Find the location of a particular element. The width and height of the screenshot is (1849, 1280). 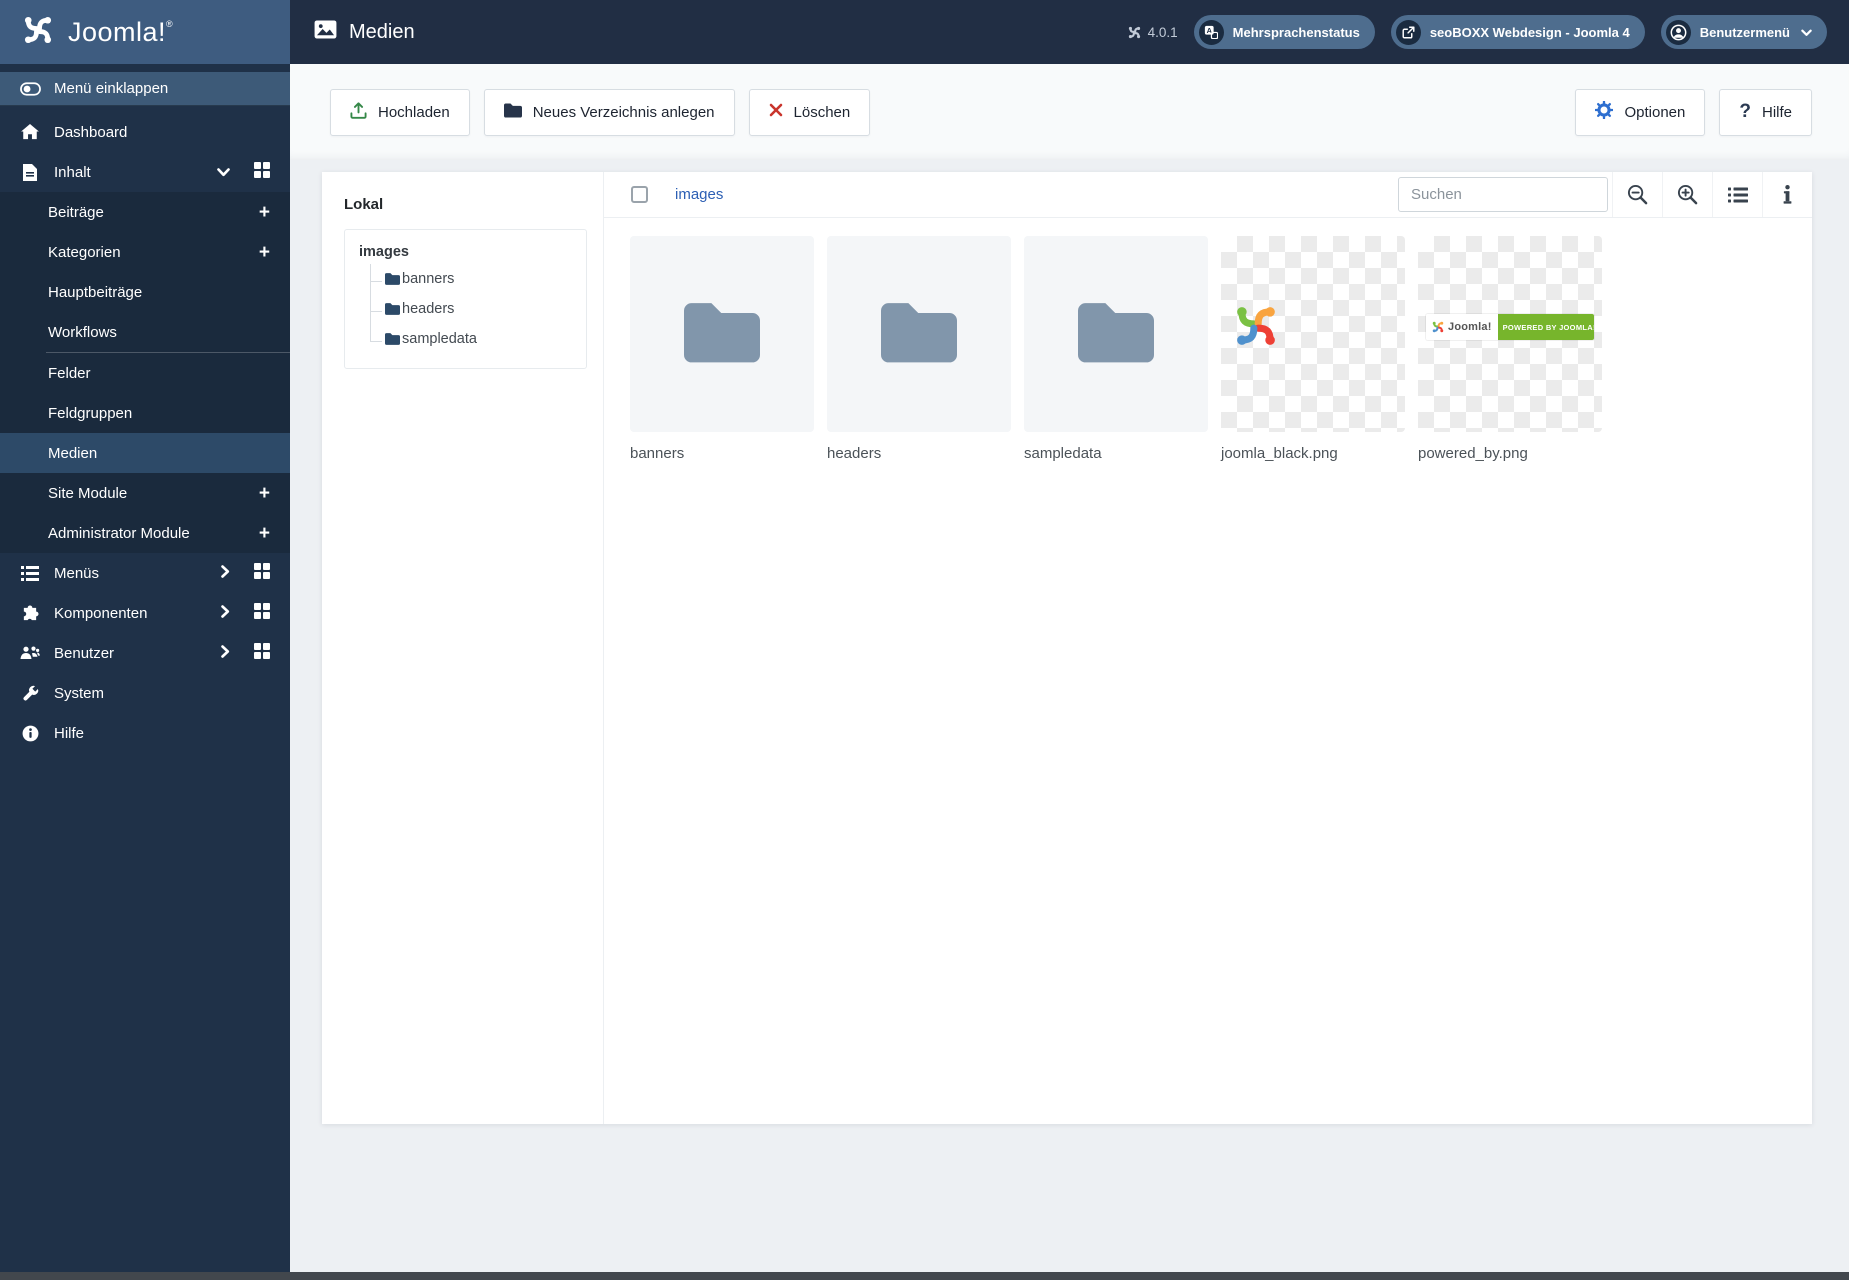

zoom-in-button is located at coordinates (1687, 194).